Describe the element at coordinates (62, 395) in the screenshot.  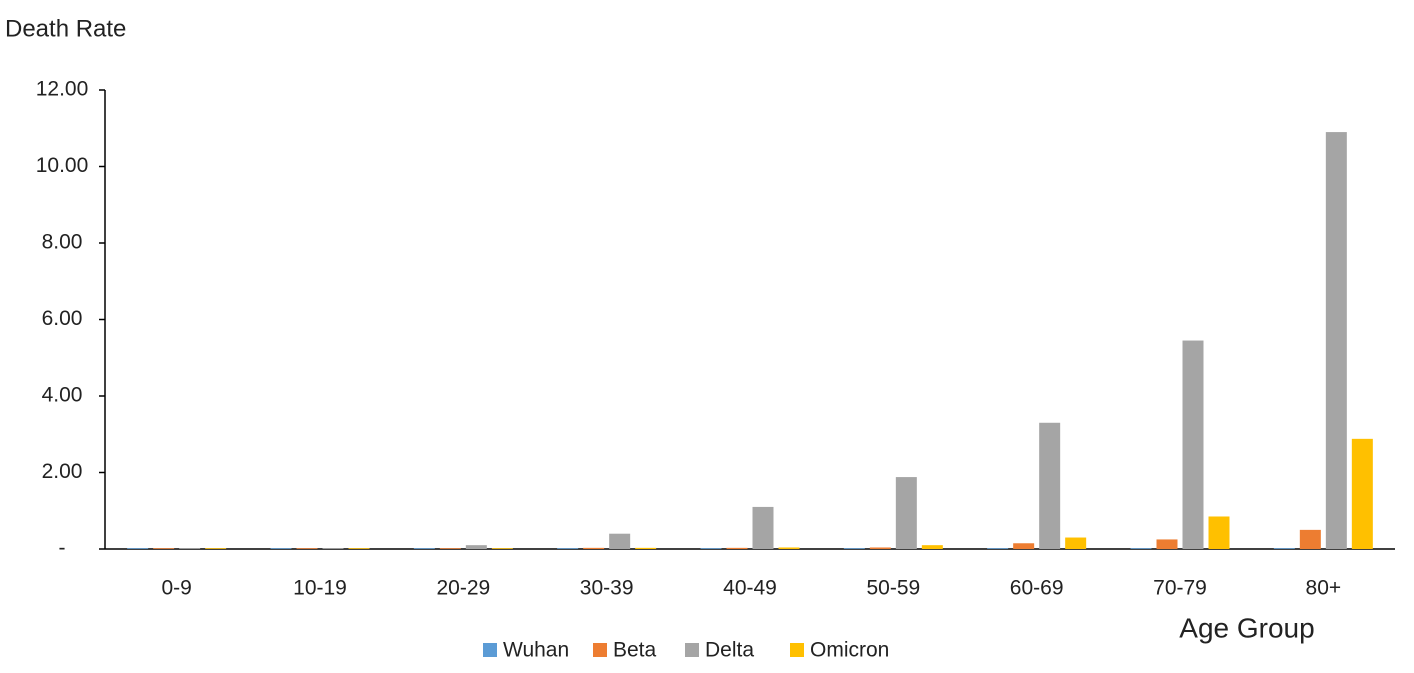
I see `y-tick-label: 4.00` at that location.